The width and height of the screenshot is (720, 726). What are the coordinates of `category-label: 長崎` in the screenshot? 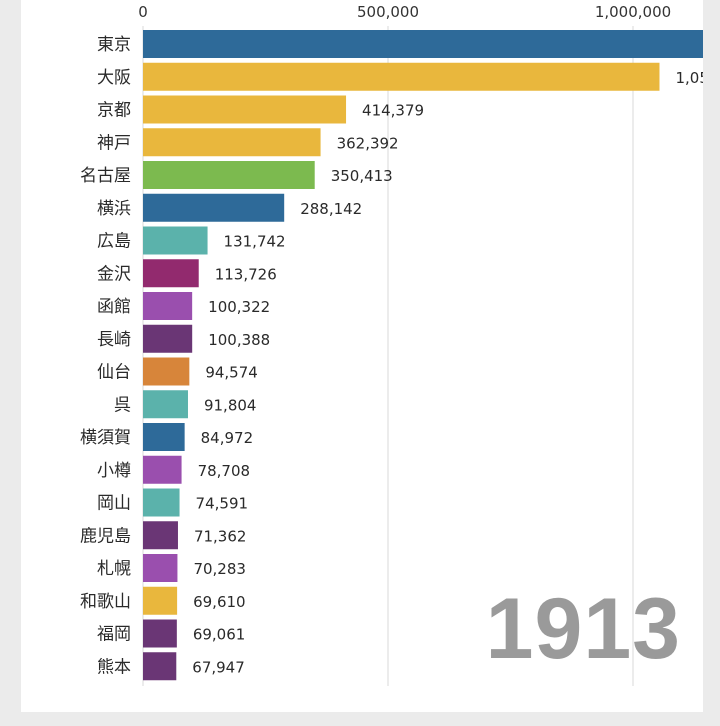 It's located at (114, 340).